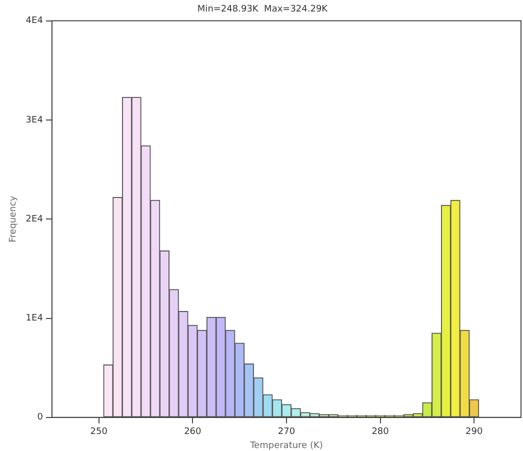 This screenshot has width=523, height=451. What do you see at coordinates (99, 432) in the screenshot?
I see `x-tick-label: 250` at bounding box center [99, 432].